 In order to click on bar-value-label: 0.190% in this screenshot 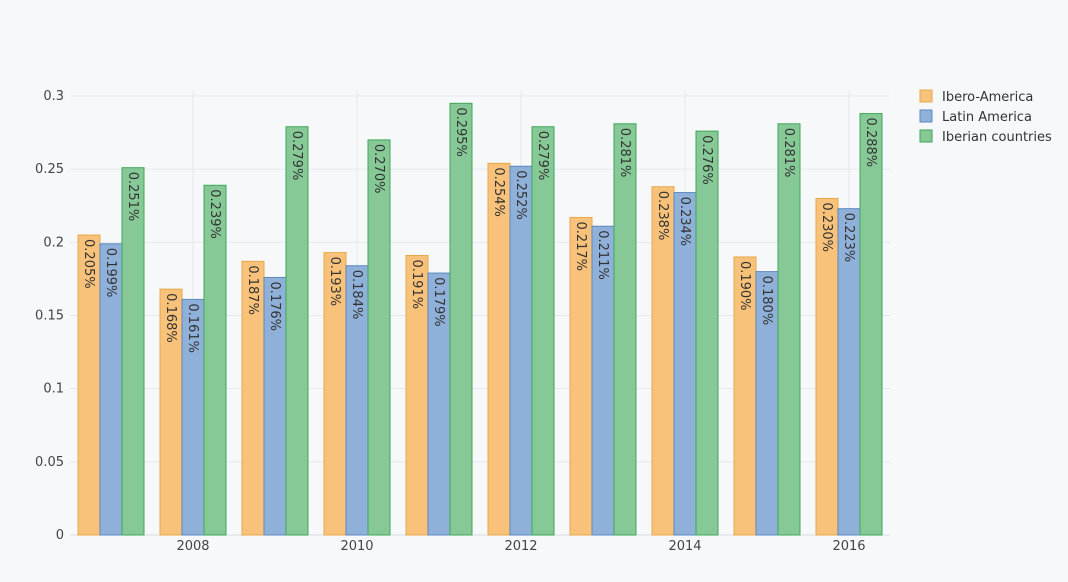, I will do `click(744, 286)`.